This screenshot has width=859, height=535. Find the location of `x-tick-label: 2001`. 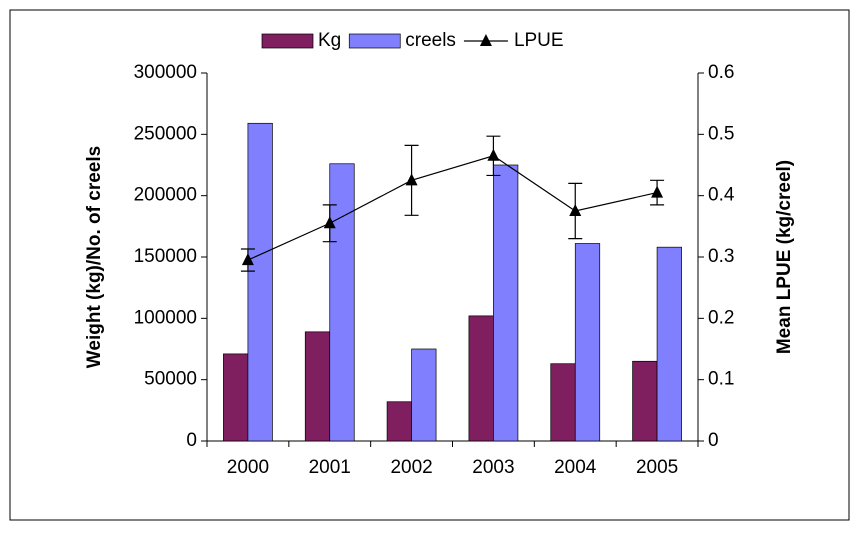

x-tick-label: 2001 is located at coordinates (330, 467).